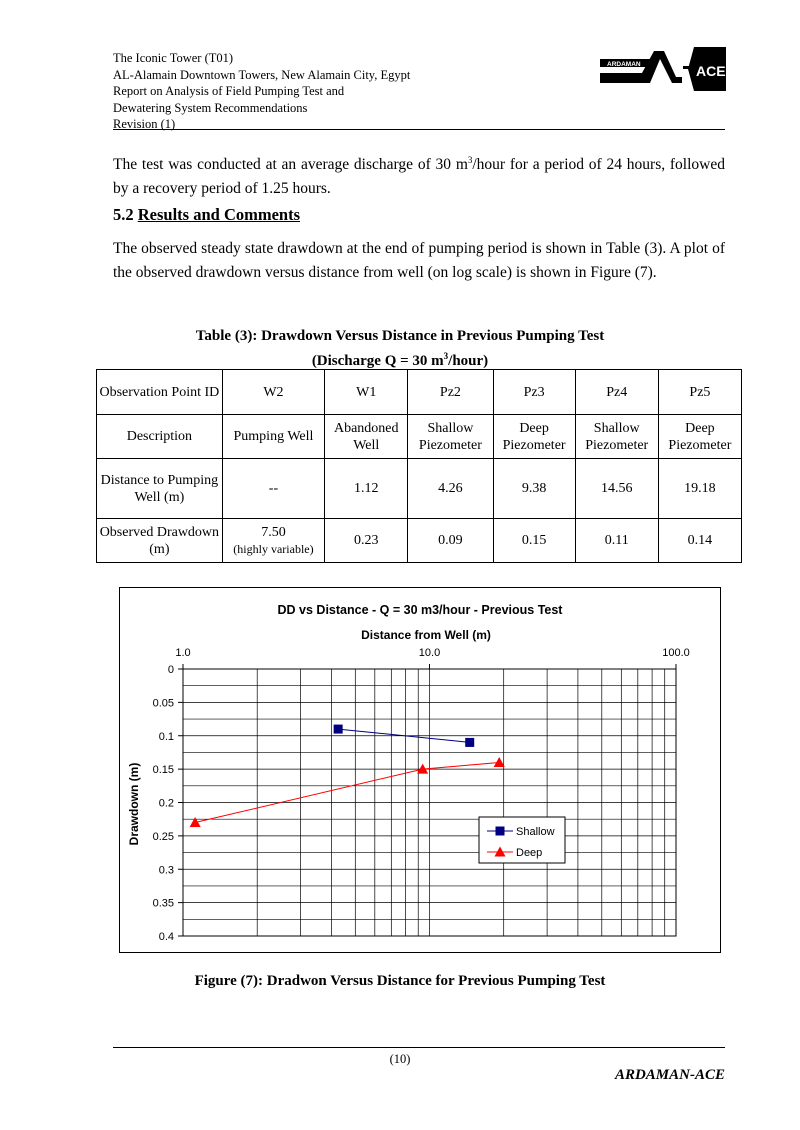 The width and height of the screenshot is (800, 1130). I want to click on y-tick-label: 0.05, so click(163, 703).